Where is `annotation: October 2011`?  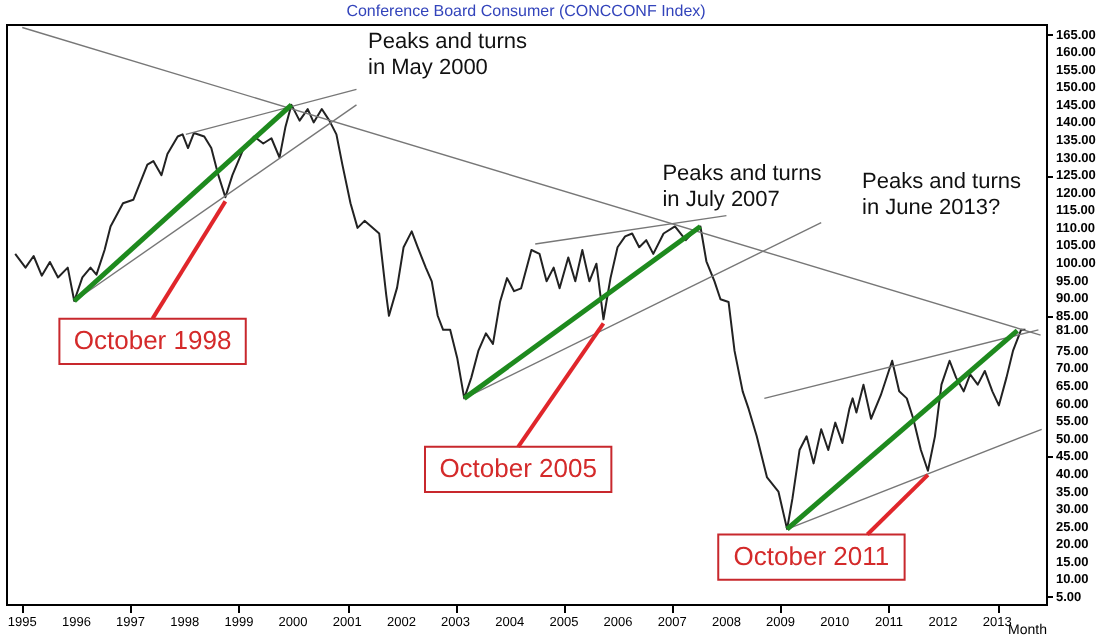
annotation: October 2011 is located at coordinates (811, 556).